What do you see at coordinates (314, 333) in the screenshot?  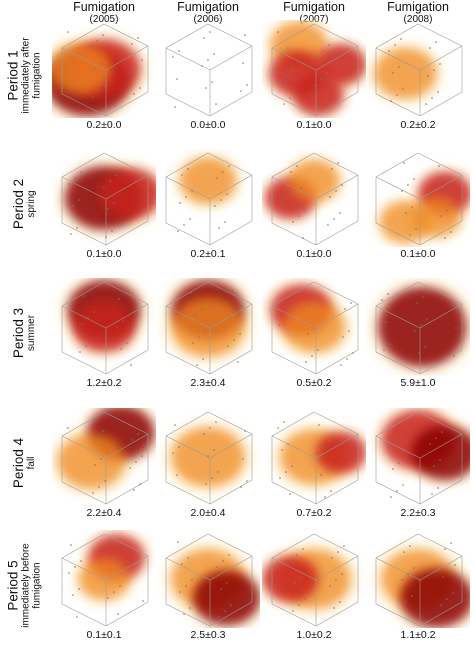 I see `density-cube-panel: 0.5±0.2` at bounding box center [314, 333].